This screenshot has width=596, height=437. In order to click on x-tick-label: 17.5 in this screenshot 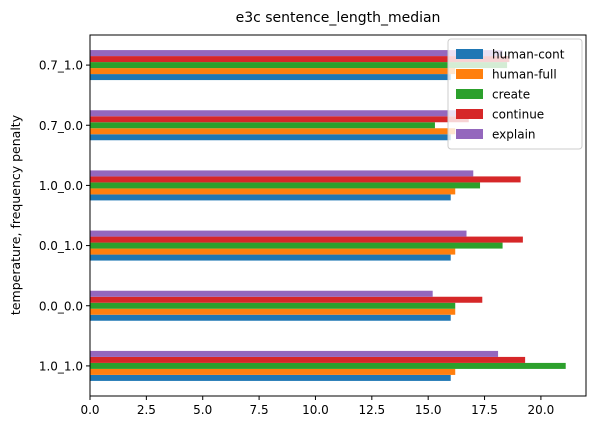, I will do `click(484, 410)`.